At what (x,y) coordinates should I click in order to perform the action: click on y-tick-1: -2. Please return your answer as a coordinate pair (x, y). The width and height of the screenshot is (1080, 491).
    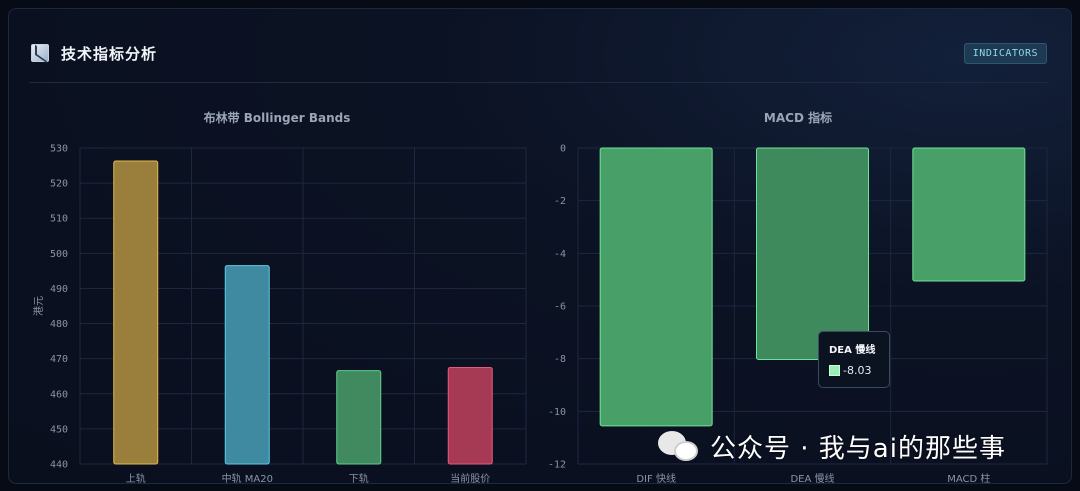
    Looking at the image, I should click on (560, 201).